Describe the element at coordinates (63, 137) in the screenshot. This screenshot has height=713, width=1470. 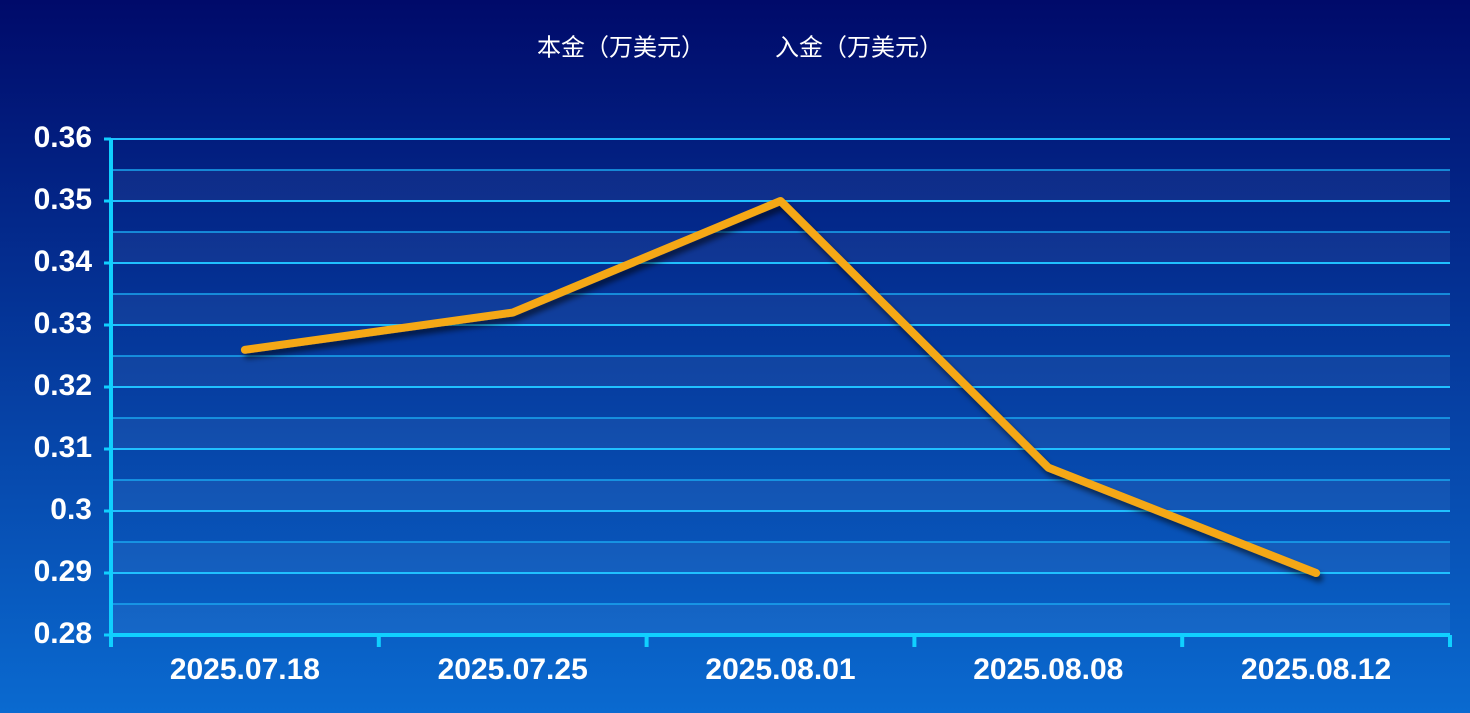
I see `y-tick-label: 0.36` at that location.